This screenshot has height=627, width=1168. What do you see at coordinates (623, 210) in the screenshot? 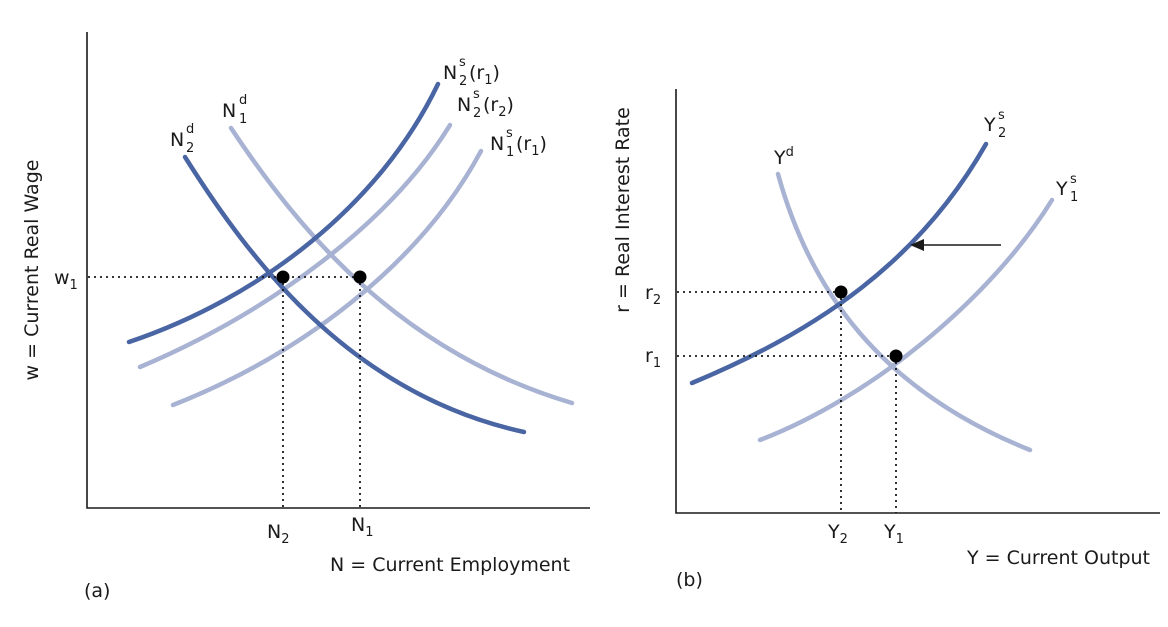
I see `panel-b-y-axis-label: r = Real Interest Rate` at bounding box center [623, 210].